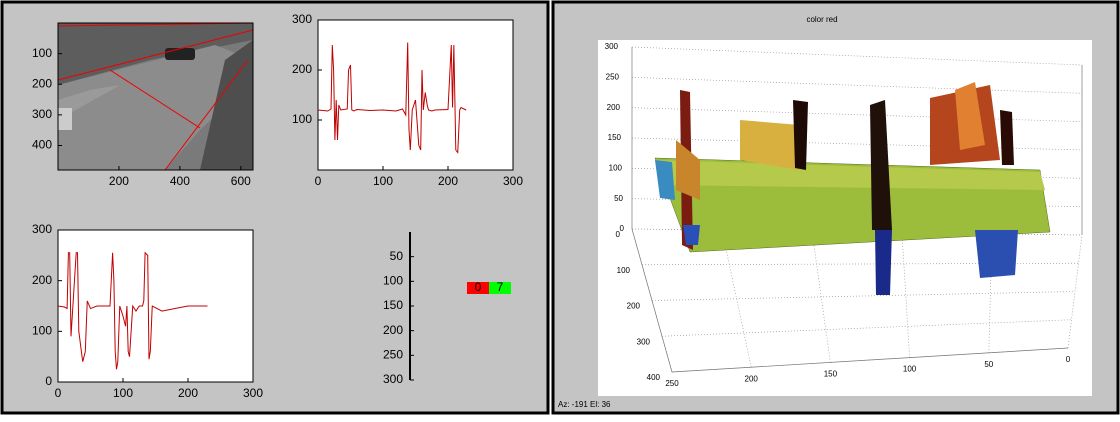 The height and width of the screenshot is (422, 1120). I want to click on x-tick-label: 250, so click(672, 383).